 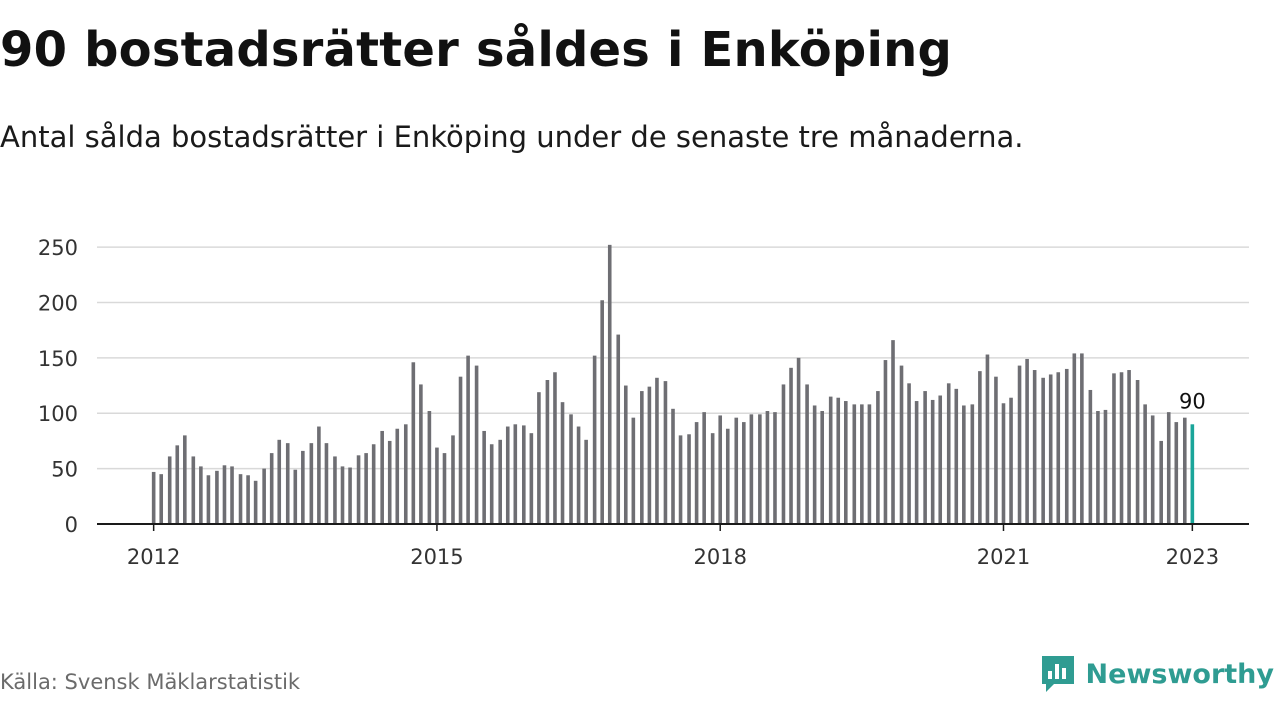 What do you see at coordinates (1157, 674) in the screenshot?
I see `brand-logo: Newsworthy` at bounding box center [1157, 674].